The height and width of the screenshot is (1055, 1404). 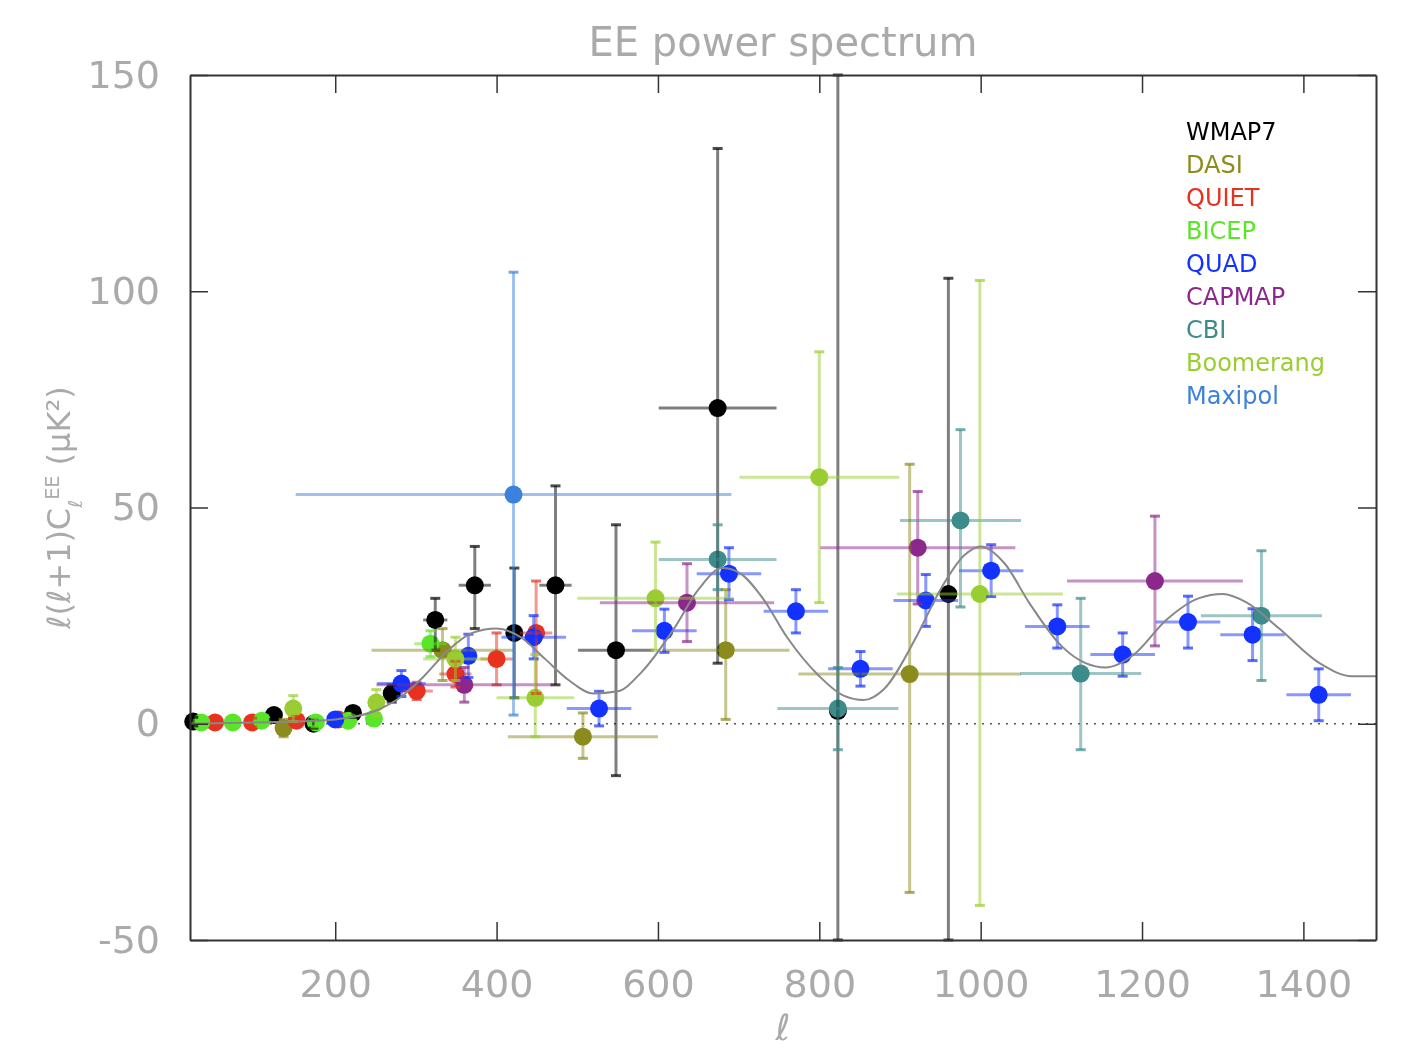 What do you see at coordinates (1231, 132) in the screenshot?
I see `text: WMAP7` at bounding box center [1231, 132].